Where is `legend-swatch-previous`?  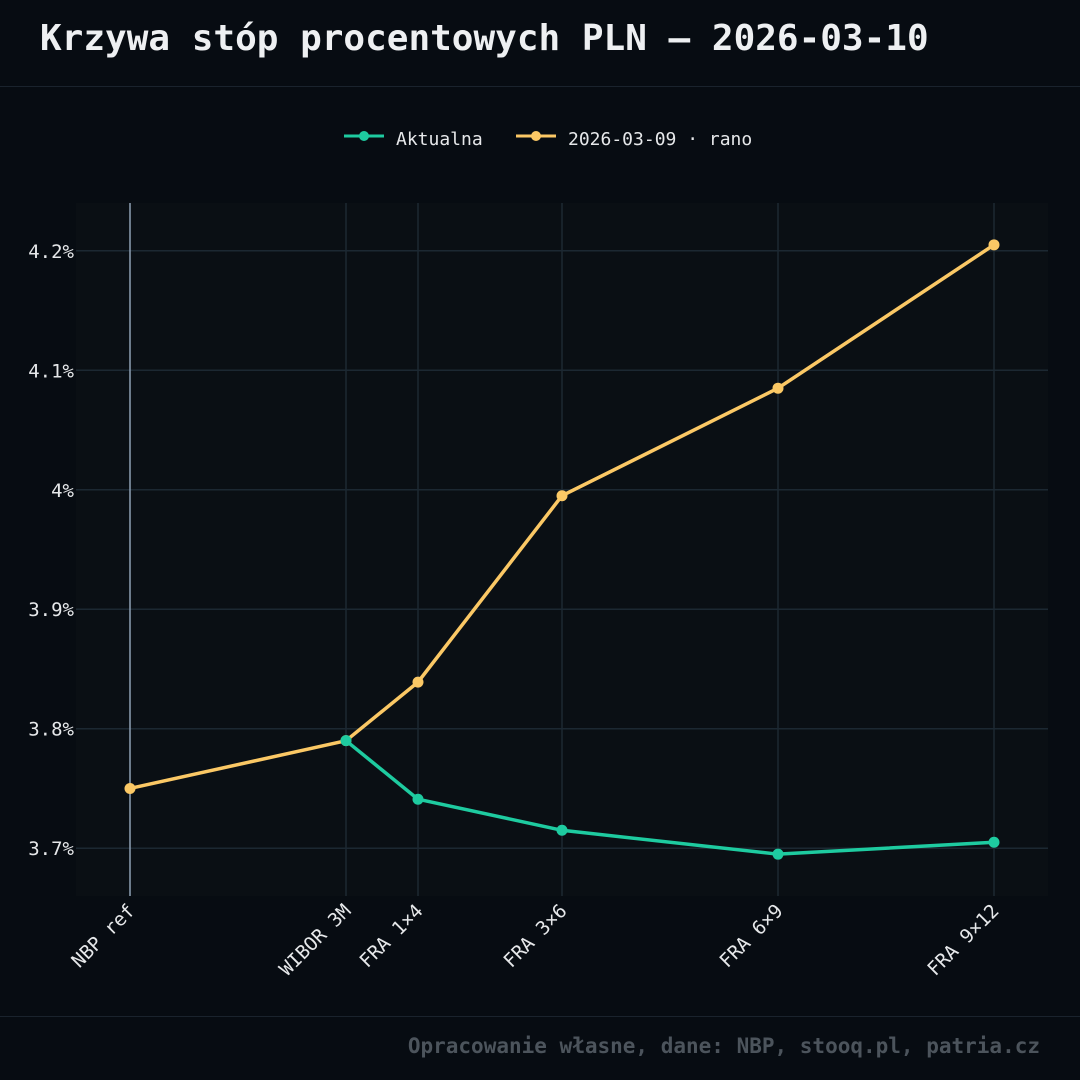 legend-swatch-previous is located at coordinates (536, 136).